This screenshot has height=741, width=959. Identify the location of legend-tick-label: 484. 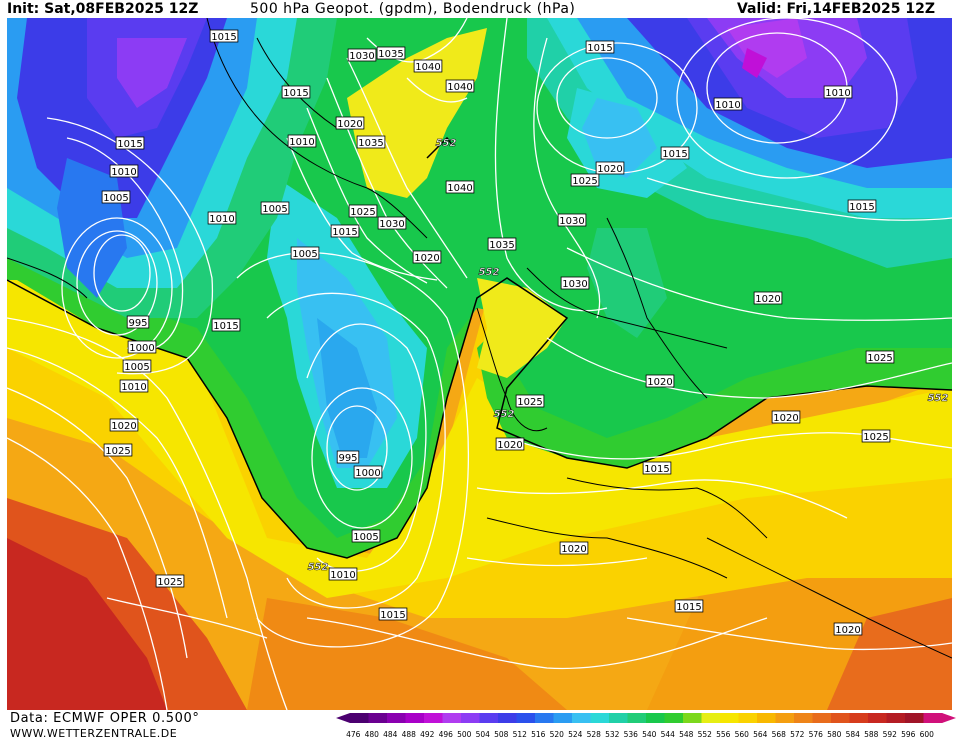
(390, 734).